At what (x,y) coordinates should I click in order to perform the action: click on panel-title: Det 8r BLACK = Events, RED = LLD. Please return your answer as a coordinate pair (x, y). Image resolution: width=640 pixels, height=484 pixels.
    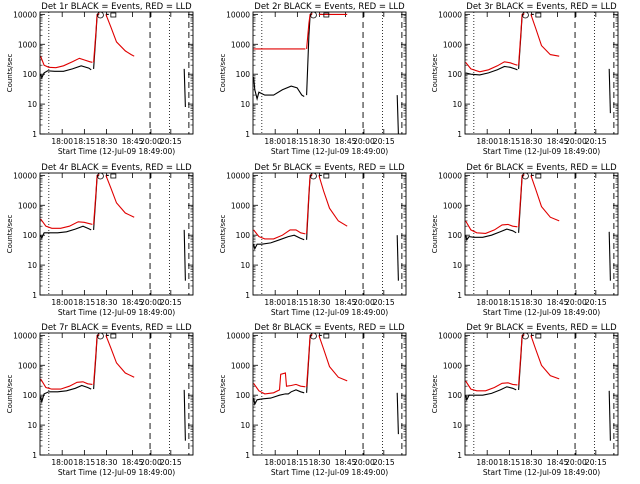
    Looking at the image, I should click on (329, 328).